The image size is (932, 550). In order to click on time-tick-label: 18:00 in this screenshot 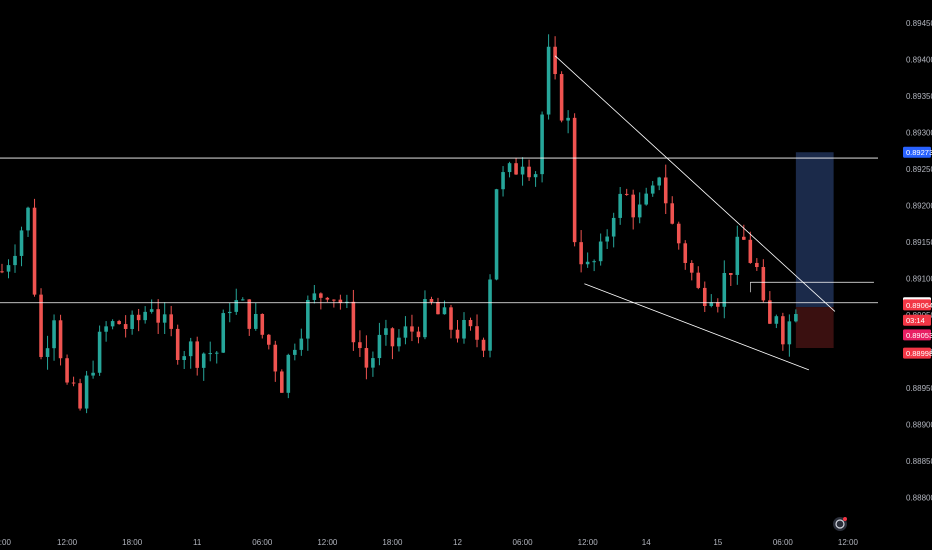, I will do `click(132, 542)`.